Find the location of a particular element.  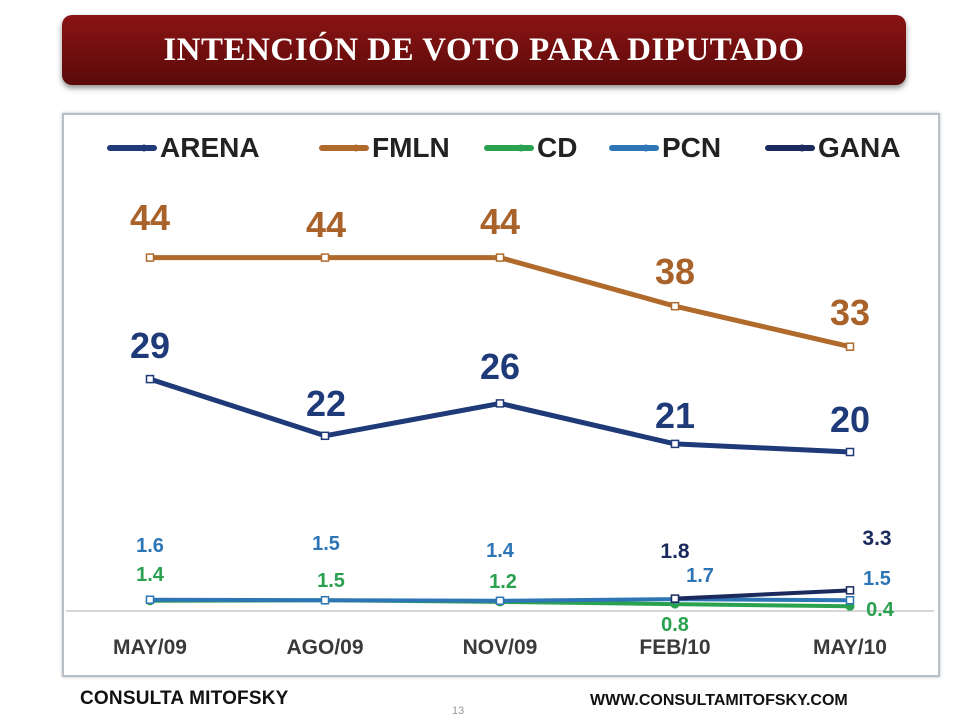

title-banner: INTENCIÓN DE VOTO PARA DIPUTADO is located at coordinates (484, 50).